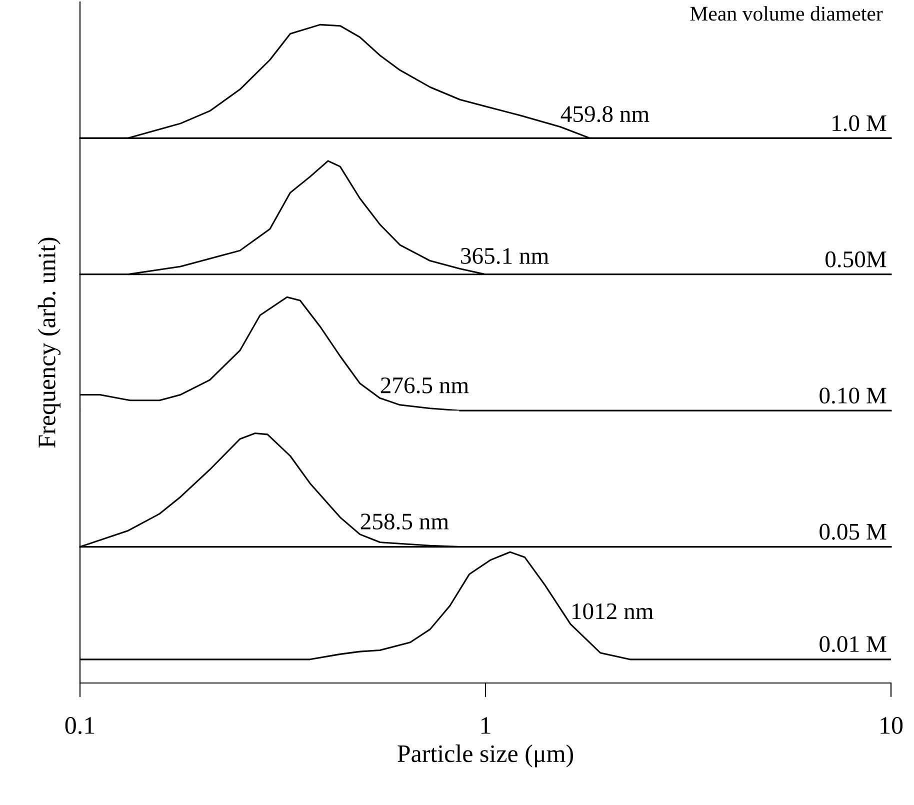 Image resolution: width=914 pixels, height=805 pixels. What do you see at coordinates (79, 725) in the screenshot?
I see `x-tick-label: 0.1` at bounding box center [79, 725].